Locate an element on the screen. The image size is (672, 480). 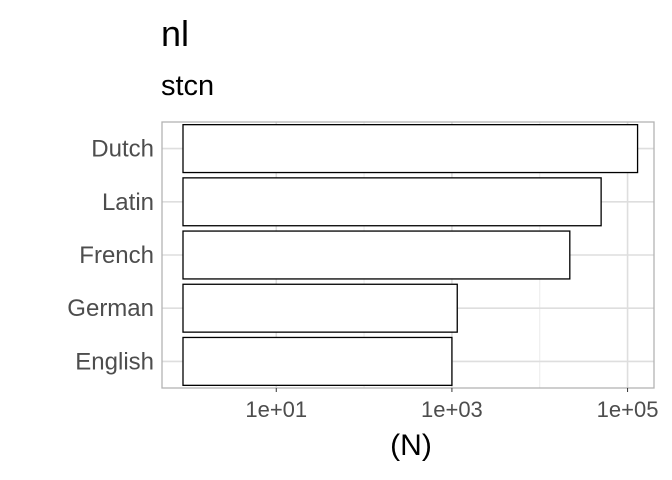
y-tick-label-english: English is located at coordinates (114, 361).